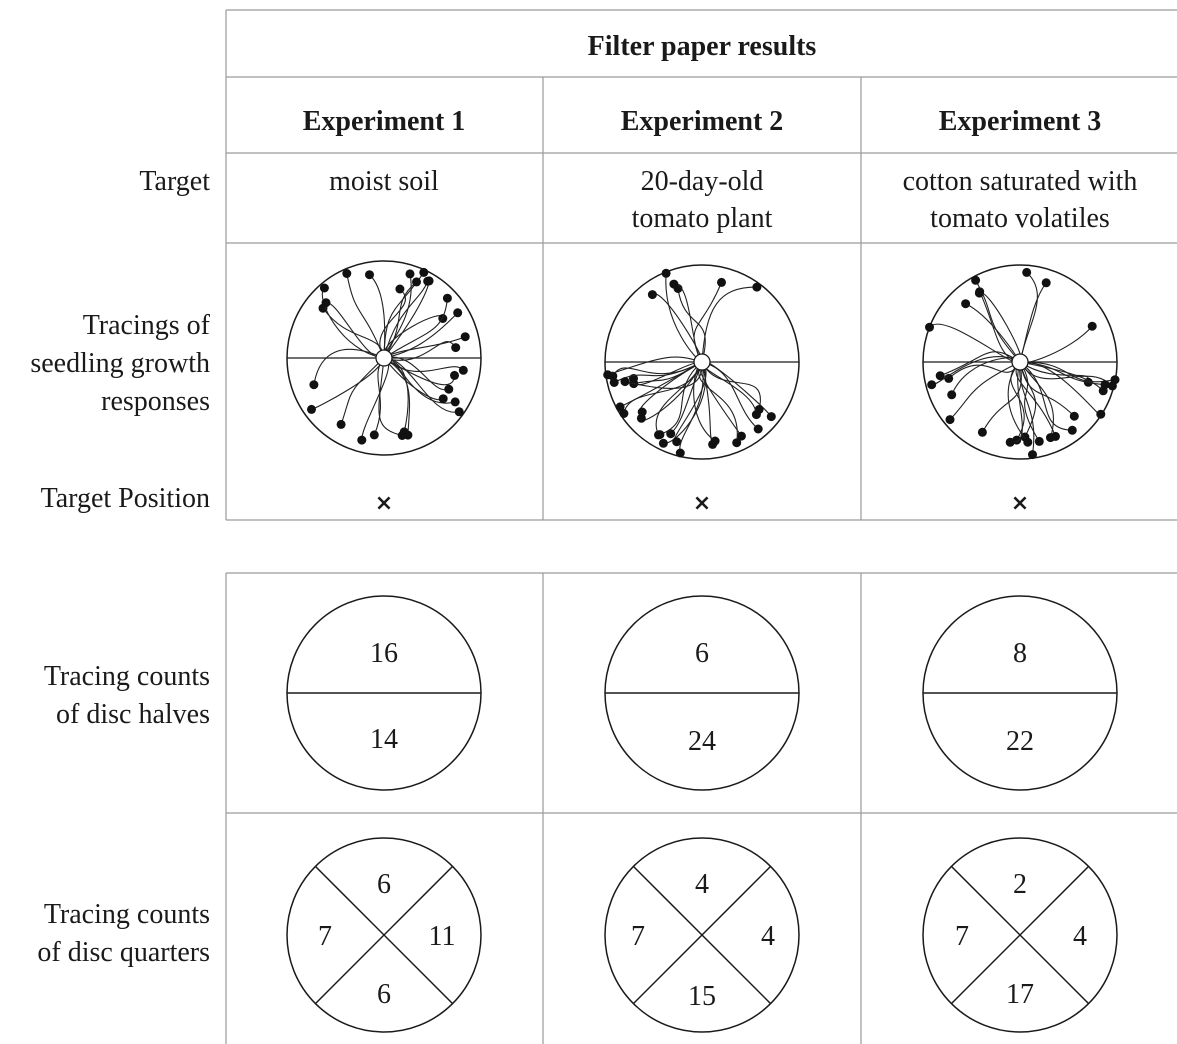  Describe the element at coordinates (638, 936) in the screenshot. I see `quarter-count-2-left: 7` at that location.